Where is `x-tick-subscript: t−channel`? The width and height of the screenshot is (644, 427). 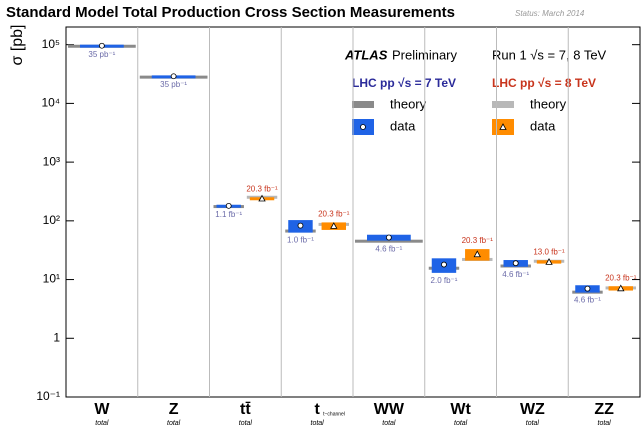
x-tick-subscript: t−channel is located at coordinates (334, 414).